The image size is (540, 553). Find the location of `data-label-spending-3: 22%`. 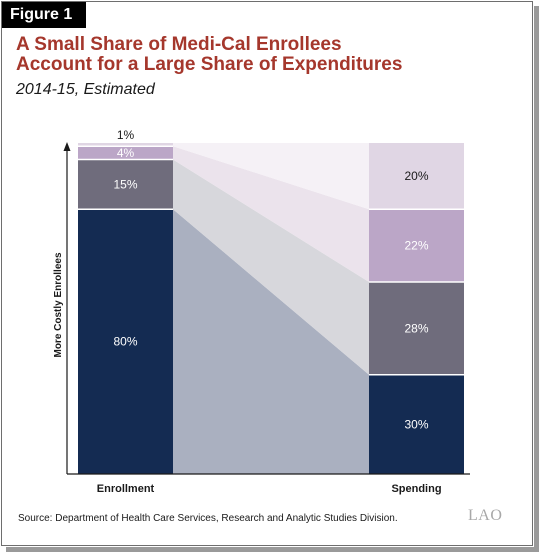

data-label-spending-3: 22% is located at coordinates (416, 246).